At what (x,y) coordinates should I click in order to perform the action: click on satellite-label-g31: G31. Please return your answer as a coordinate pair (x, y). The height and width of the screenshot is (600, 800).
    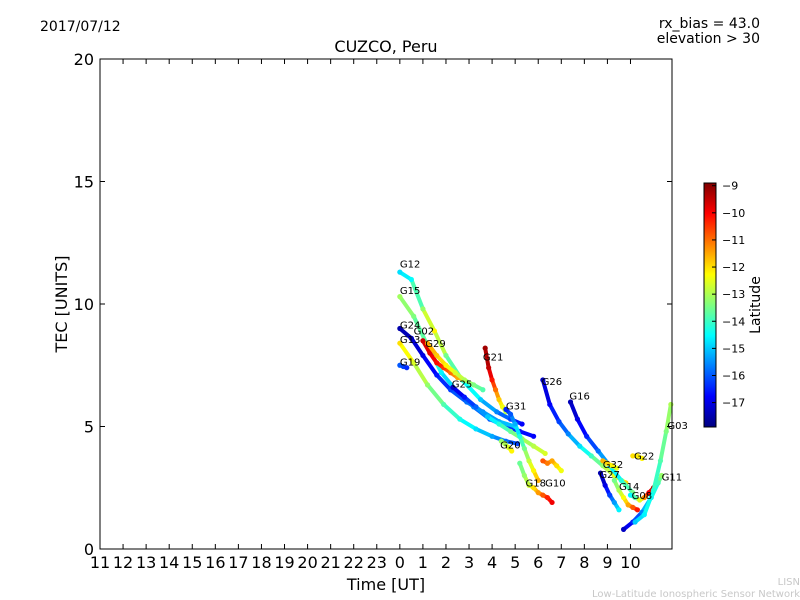
    Looking at the image, I should click on (516, 406).